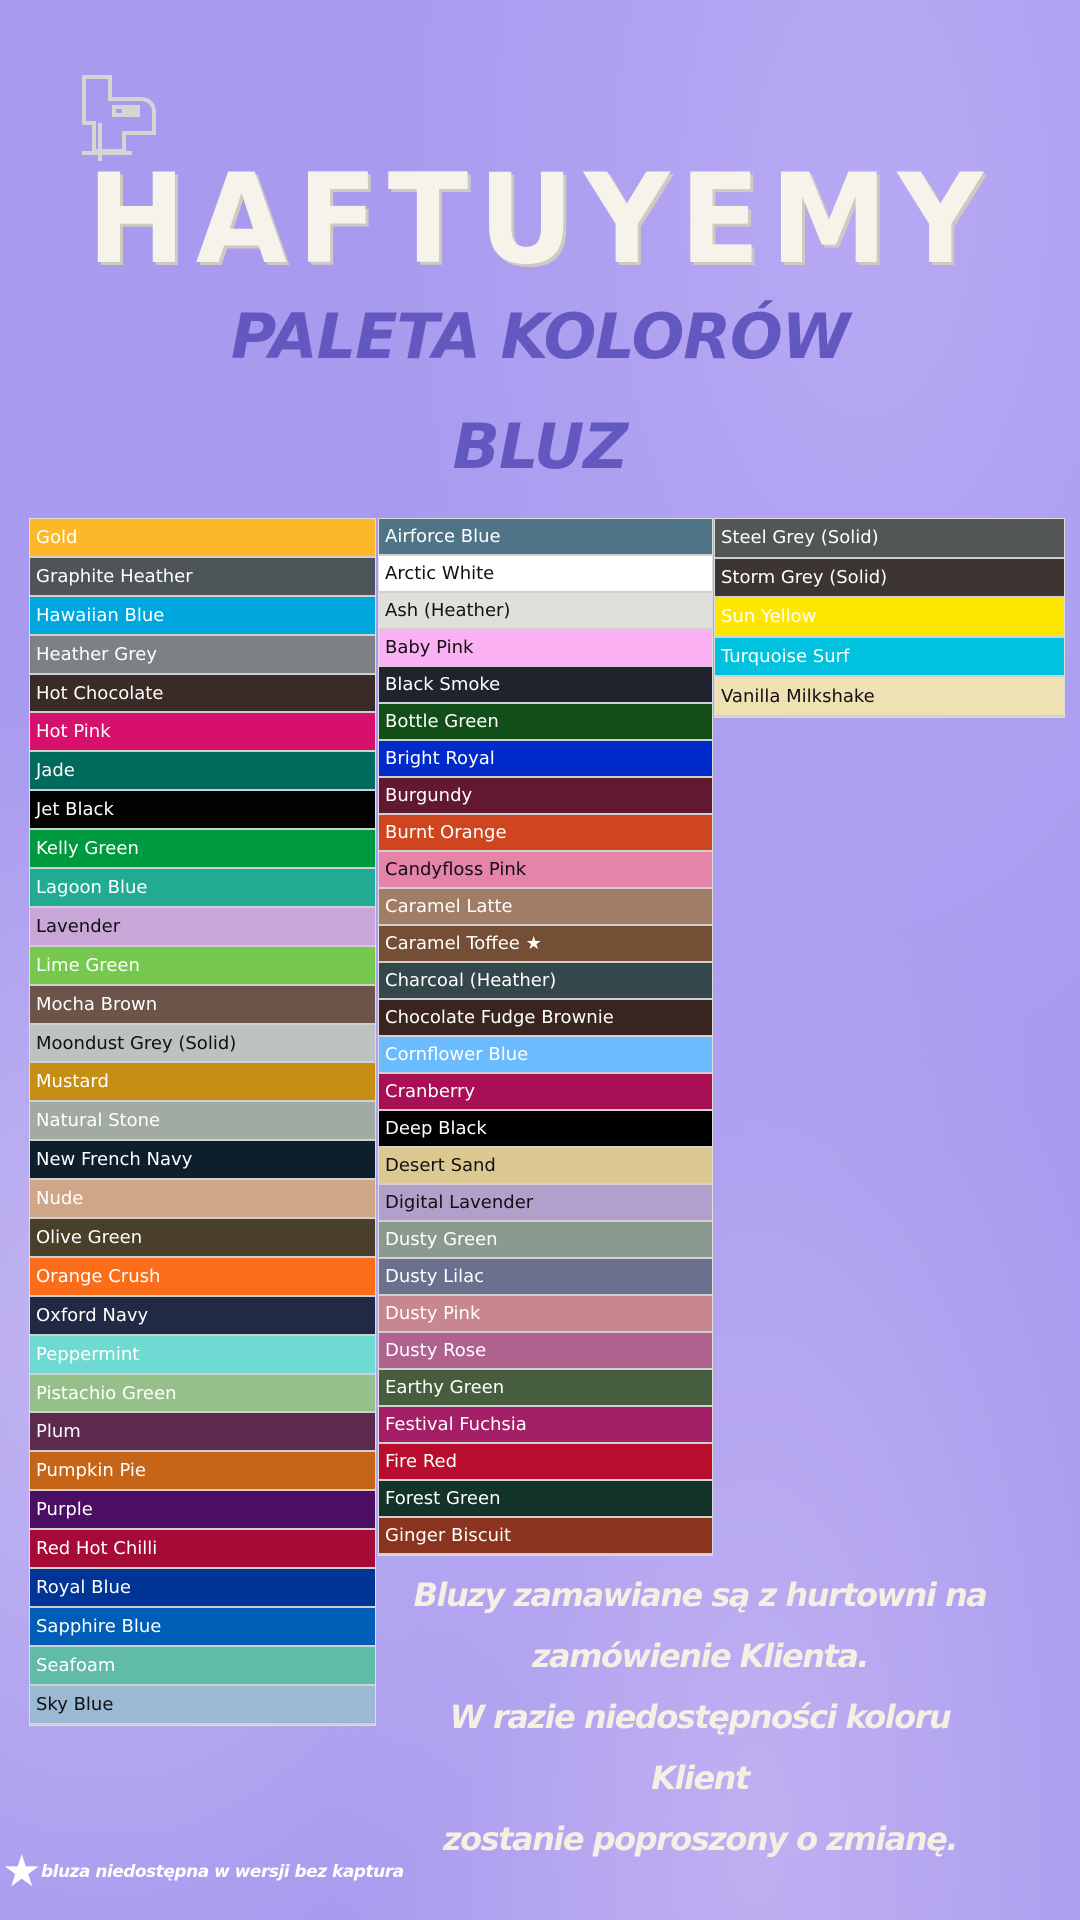  Describe the element at coordinates (202, 1550) in the screenshot. I see `color-swatch: Red Hot Chilli` at that location.